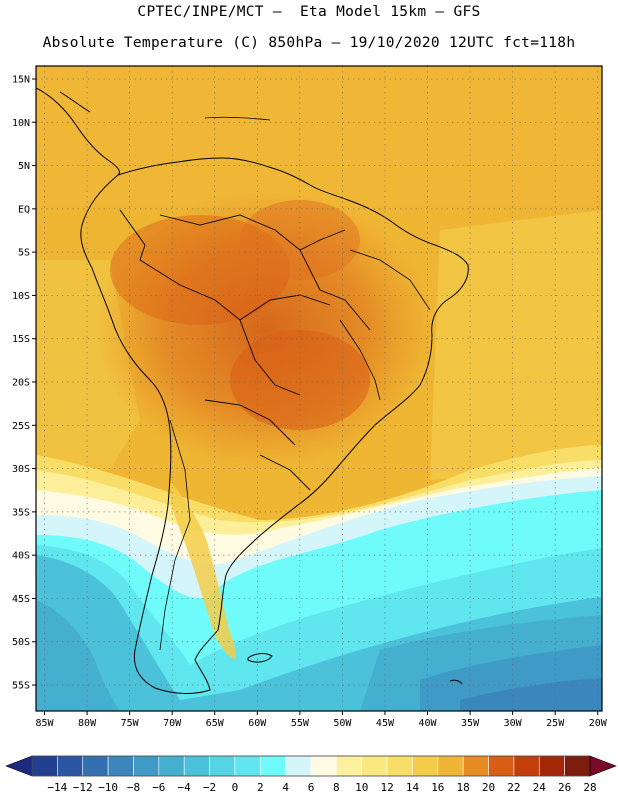 Image resolution: width=618 pixels, height=800 pixels. What do you see at coordinates (555, 723) in the screenshot?
I see `lon-tick-label: 25W` at bounding box center [555, 723].